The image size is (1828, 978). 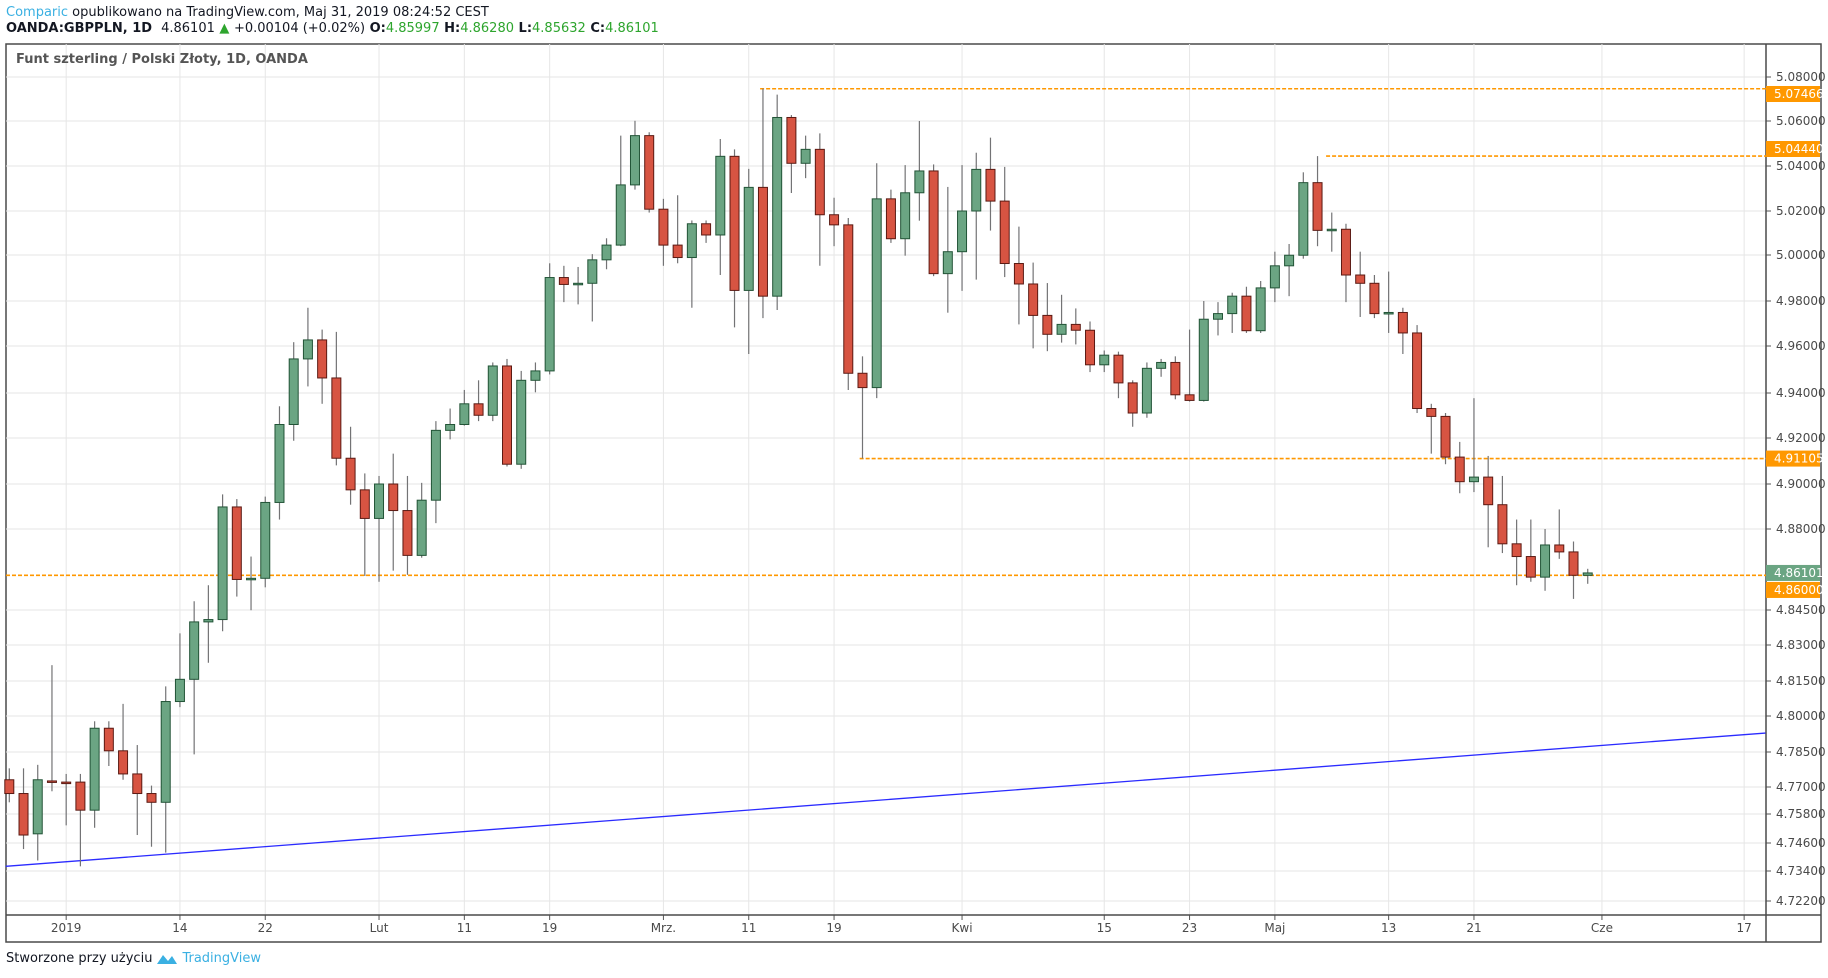 I want to click on x-tick-label: 23, so click(x=1189, y=928).